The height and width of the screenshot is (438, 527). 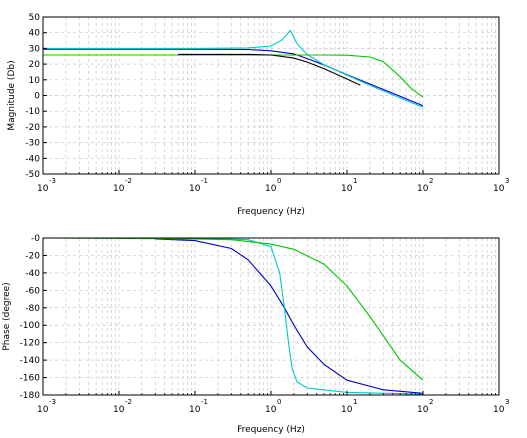 I want to click on y-tick-label: 50, so click(x=35, y=18).